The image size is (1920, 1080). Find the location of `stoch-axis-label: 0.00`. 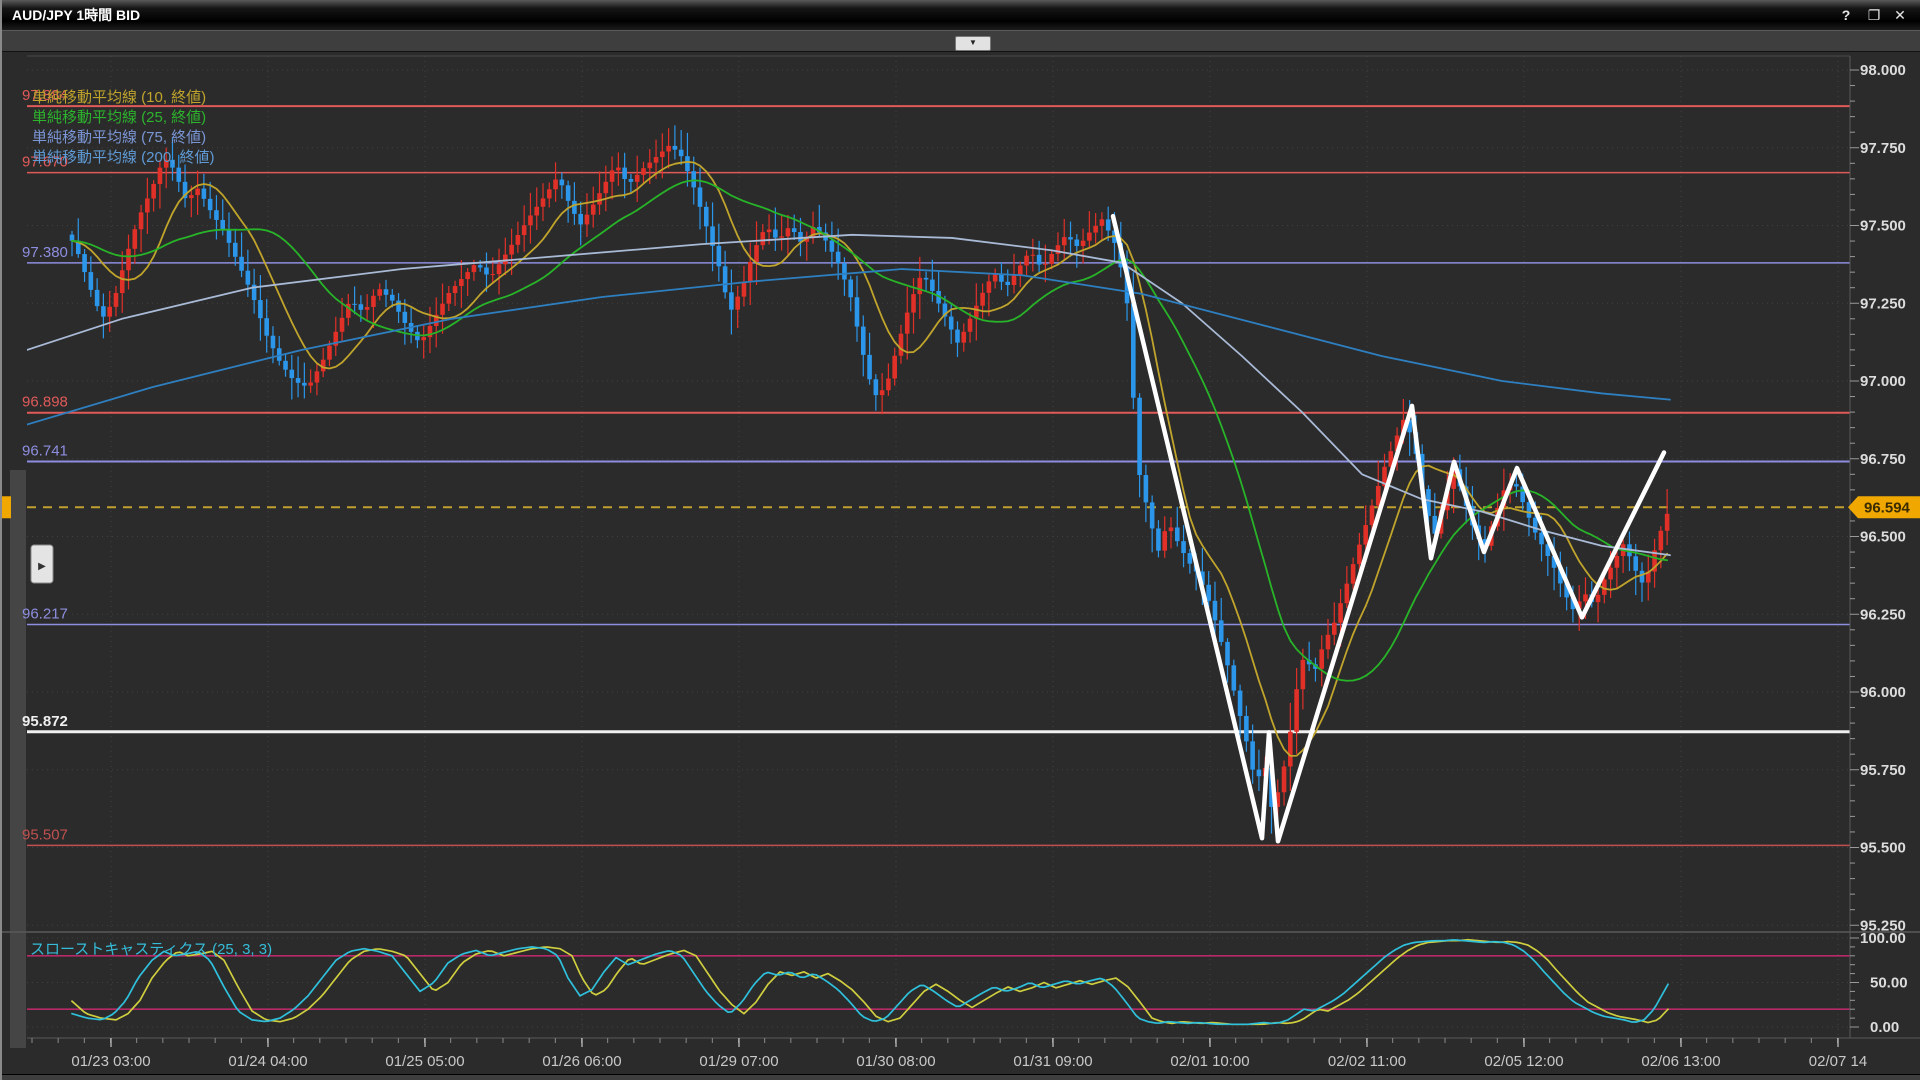

stoch-axis-label: 0.00 is located at coordinates (1884, 1027).